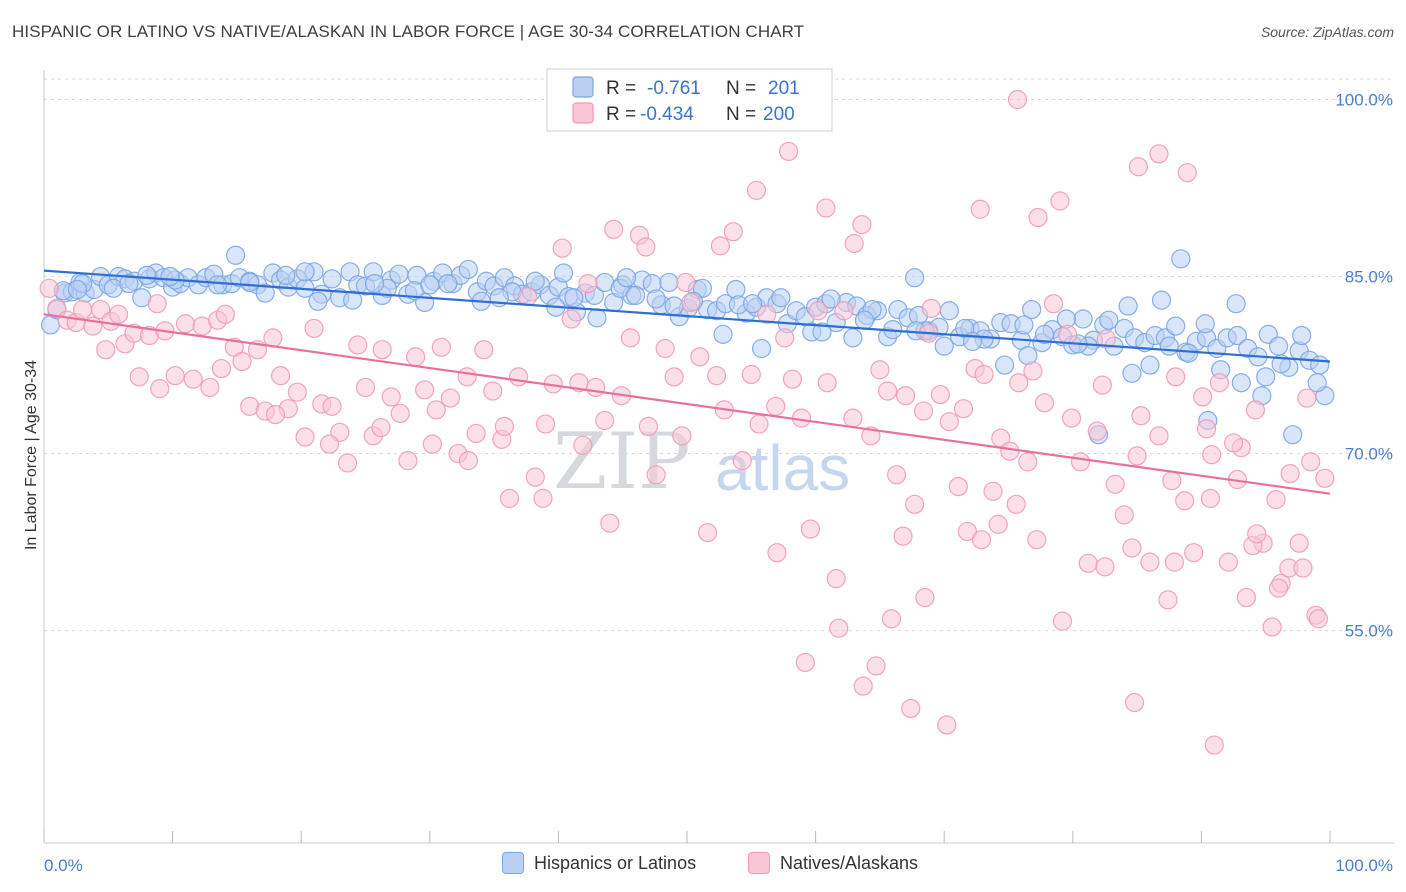 This screenshot has height=892, width=1406. Describe the element at coordinates (1369, 631) in the screenshot. I see `y-tick-label: 55.0%` at that location.